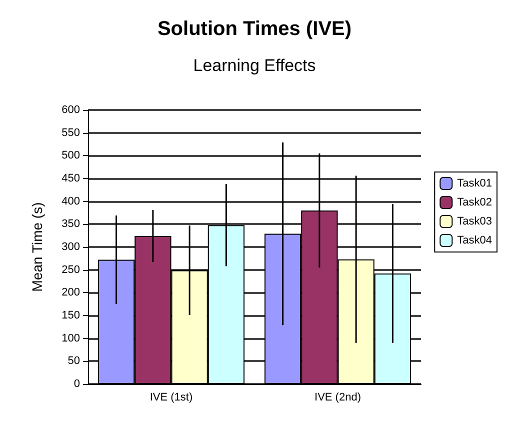  What do you see at coordinates (474, 240) in the screenshot?
I see `legend-label: Task04` at bounding box center [474, 240].